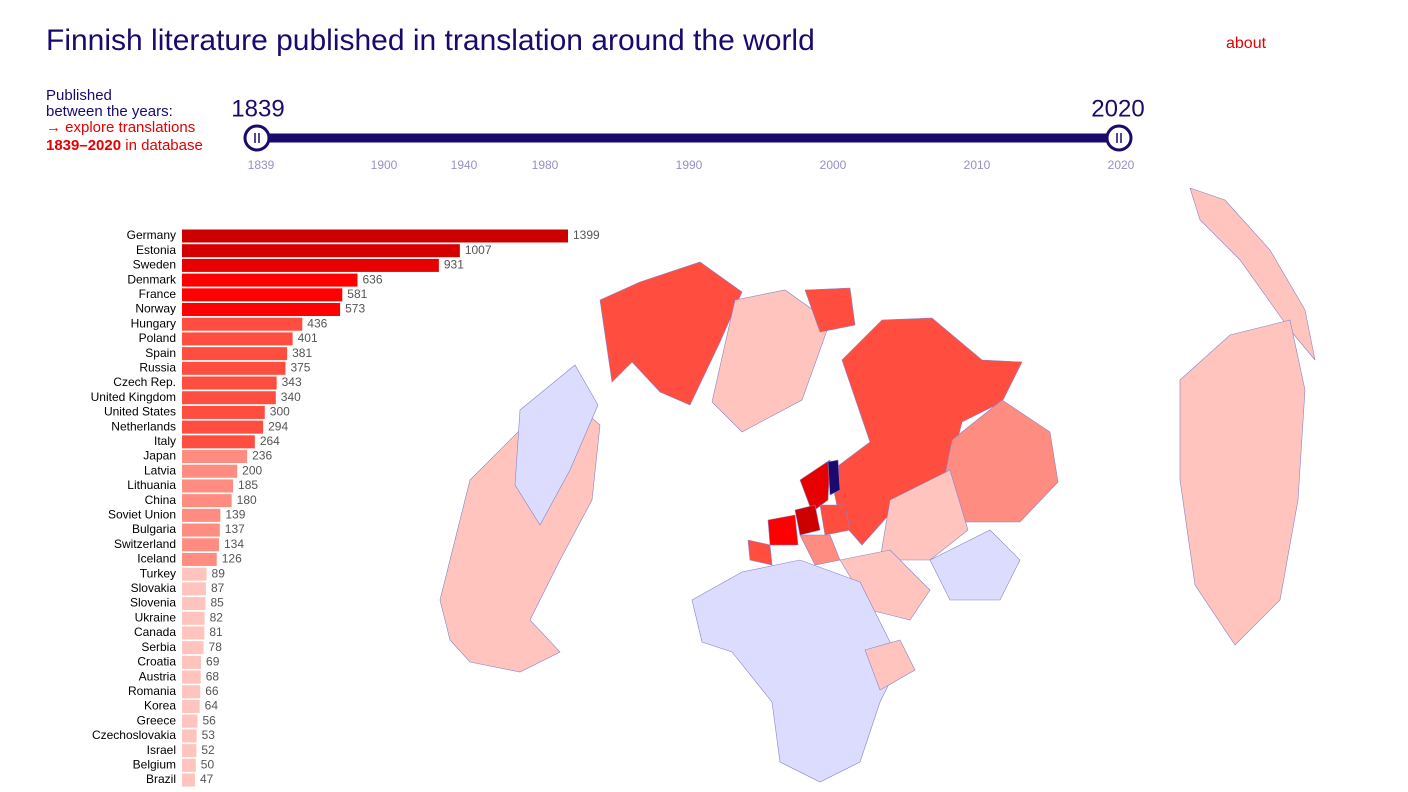 This screenshot has width=1408, height=792. What do you see at coordinates (232, 559) in the screenshot?
I see `value-label: 126` at bounding box center [232, 559].